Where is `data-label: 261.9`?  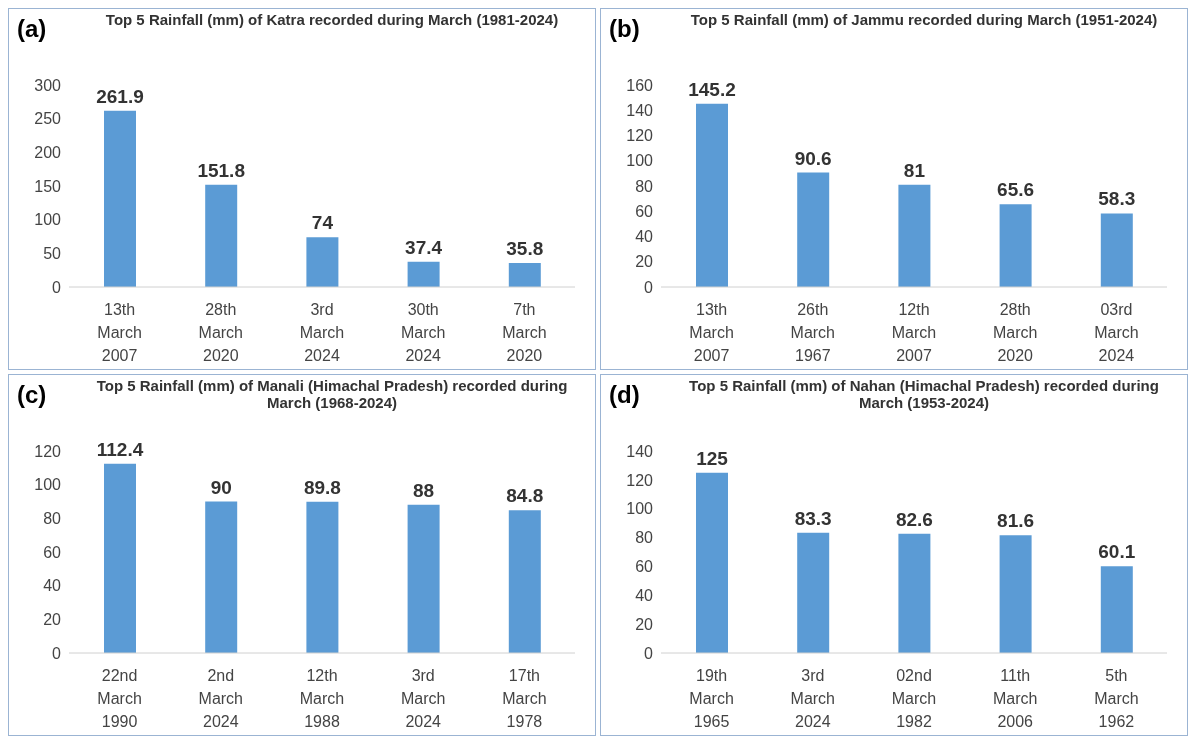
data-label: 261.9 is located at coordinates (120, 96).